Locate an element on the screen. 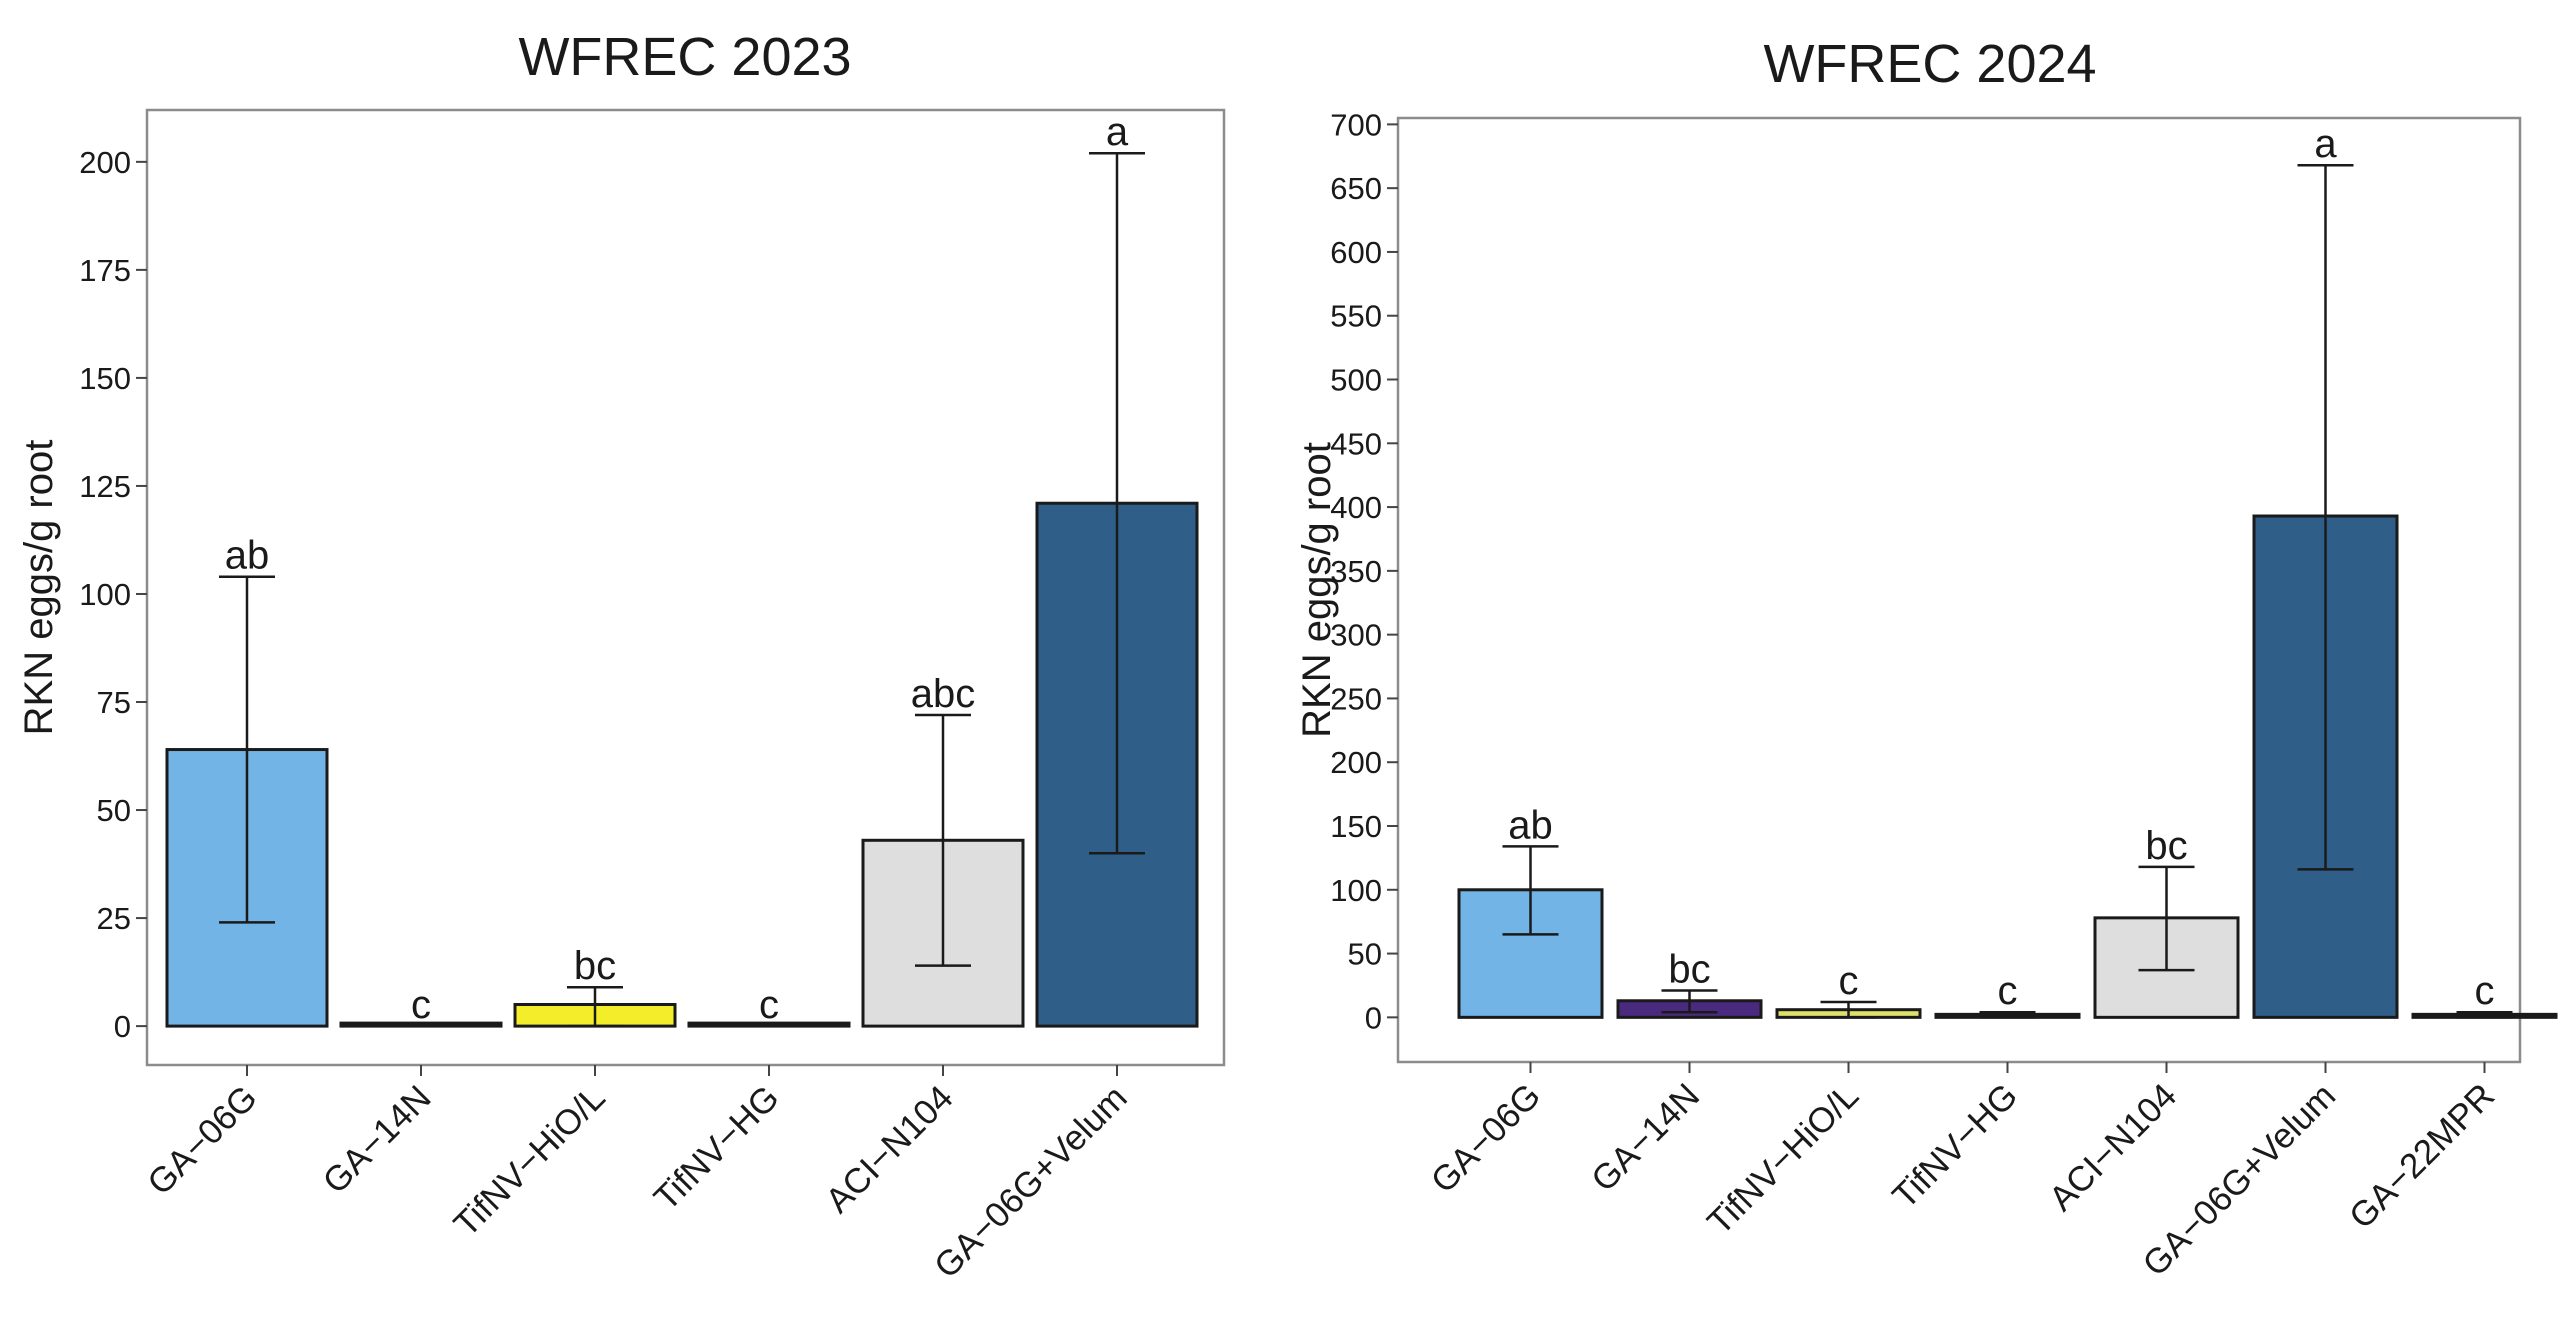 This screenshot has height=1332, width=2560. significance-label-7: c is located at coordinates (2485, 991).